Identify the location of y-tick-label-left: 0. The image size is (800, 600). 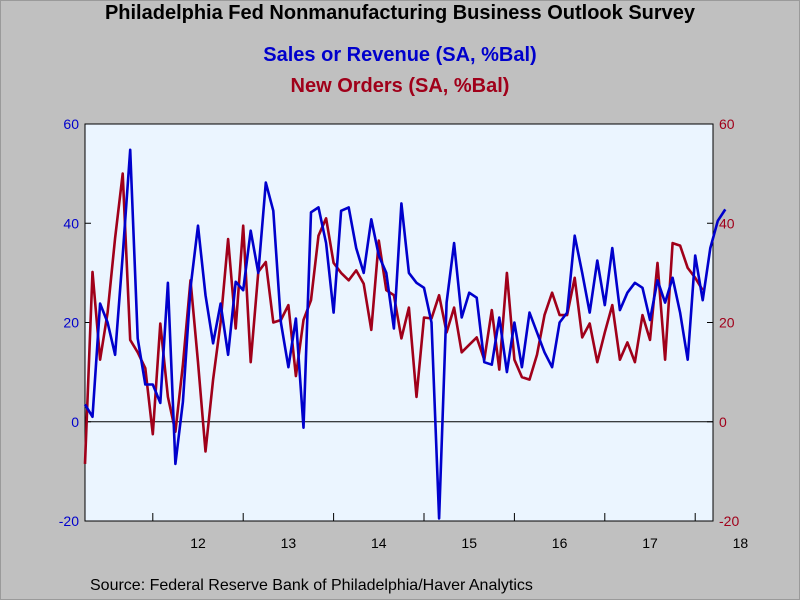
(75, 422).